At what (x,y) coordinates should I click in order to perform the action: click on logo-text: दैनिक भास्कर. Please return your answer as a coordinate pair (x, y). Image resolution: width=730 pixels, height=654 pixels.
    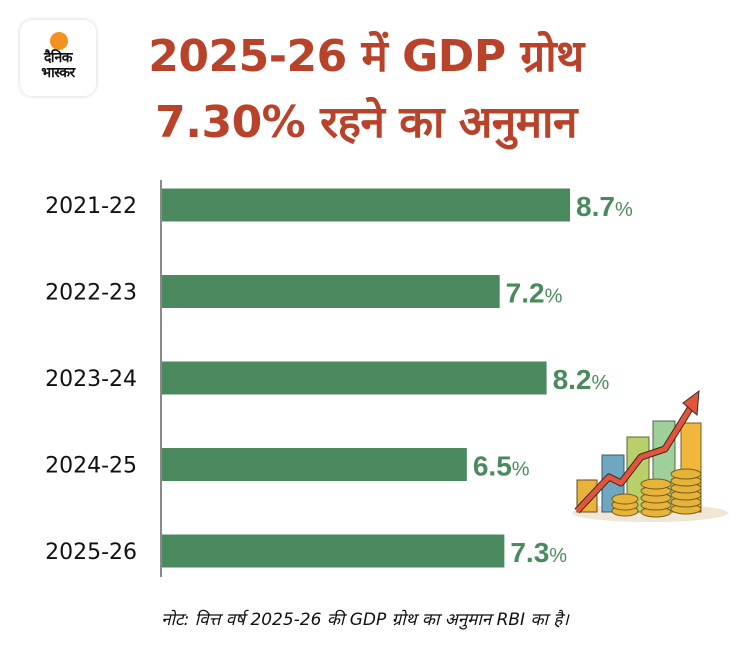
    Looking at the image, I should click on (58, 66).